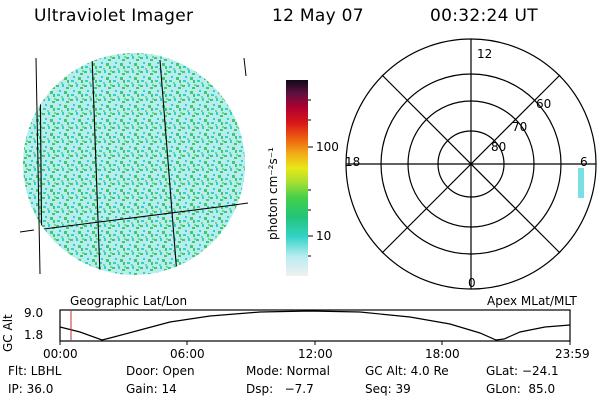  What do you see at coordinates (114, 16) in the screenshot?
I see `instrument-title: Ultraviolet Imager` at bounding box center [114, 16].